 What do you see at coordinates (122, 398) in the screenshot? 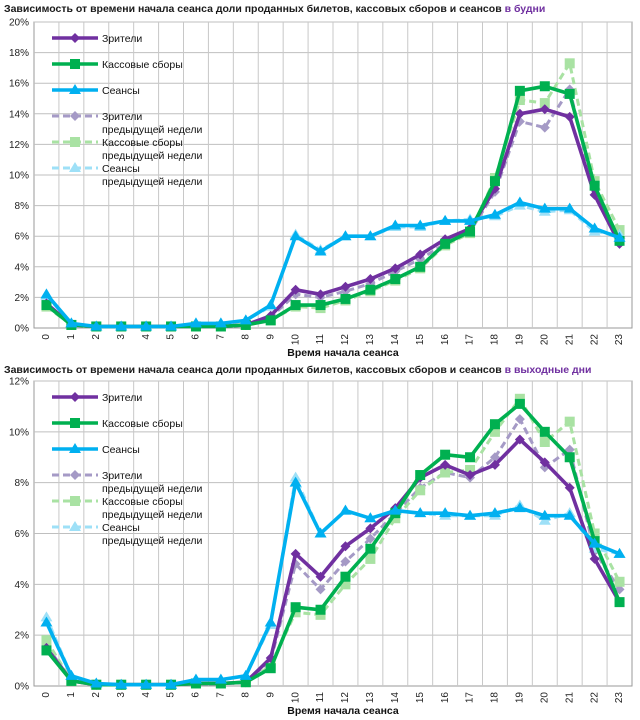
I see `chart2-legend-label-0: Зрители` at bounding box center [122, 398].